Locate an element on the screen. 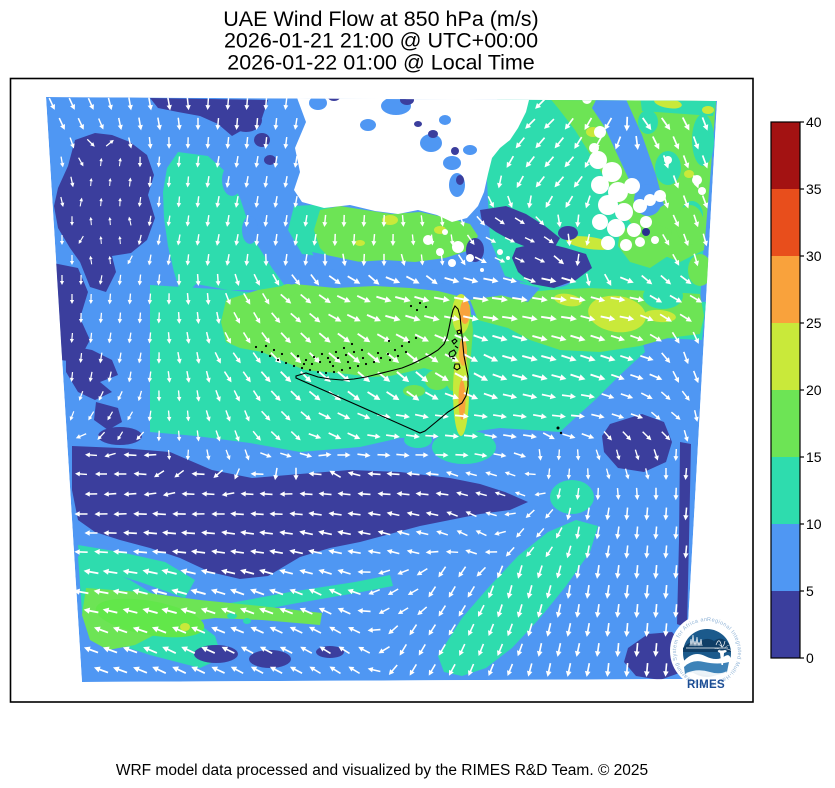  svg-text: RIMES is located at coordinates (706, 685).